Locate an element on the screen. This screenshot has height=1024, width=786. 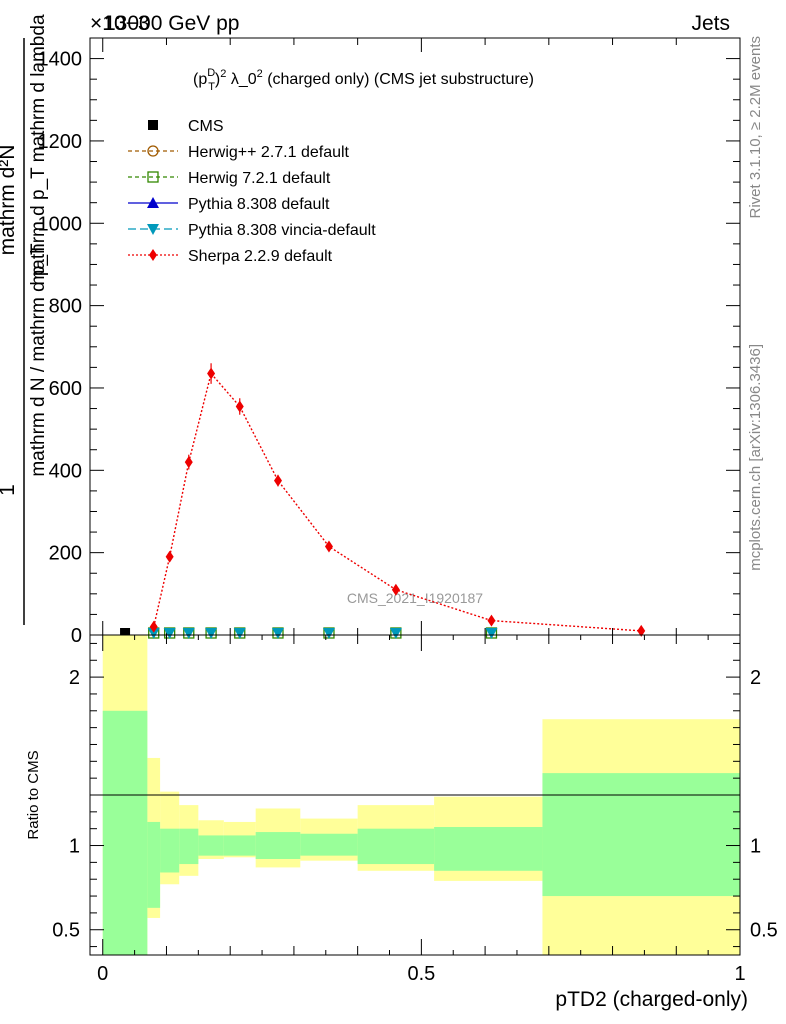
y-tick-label: 800 is located at coordinates (65, 307).